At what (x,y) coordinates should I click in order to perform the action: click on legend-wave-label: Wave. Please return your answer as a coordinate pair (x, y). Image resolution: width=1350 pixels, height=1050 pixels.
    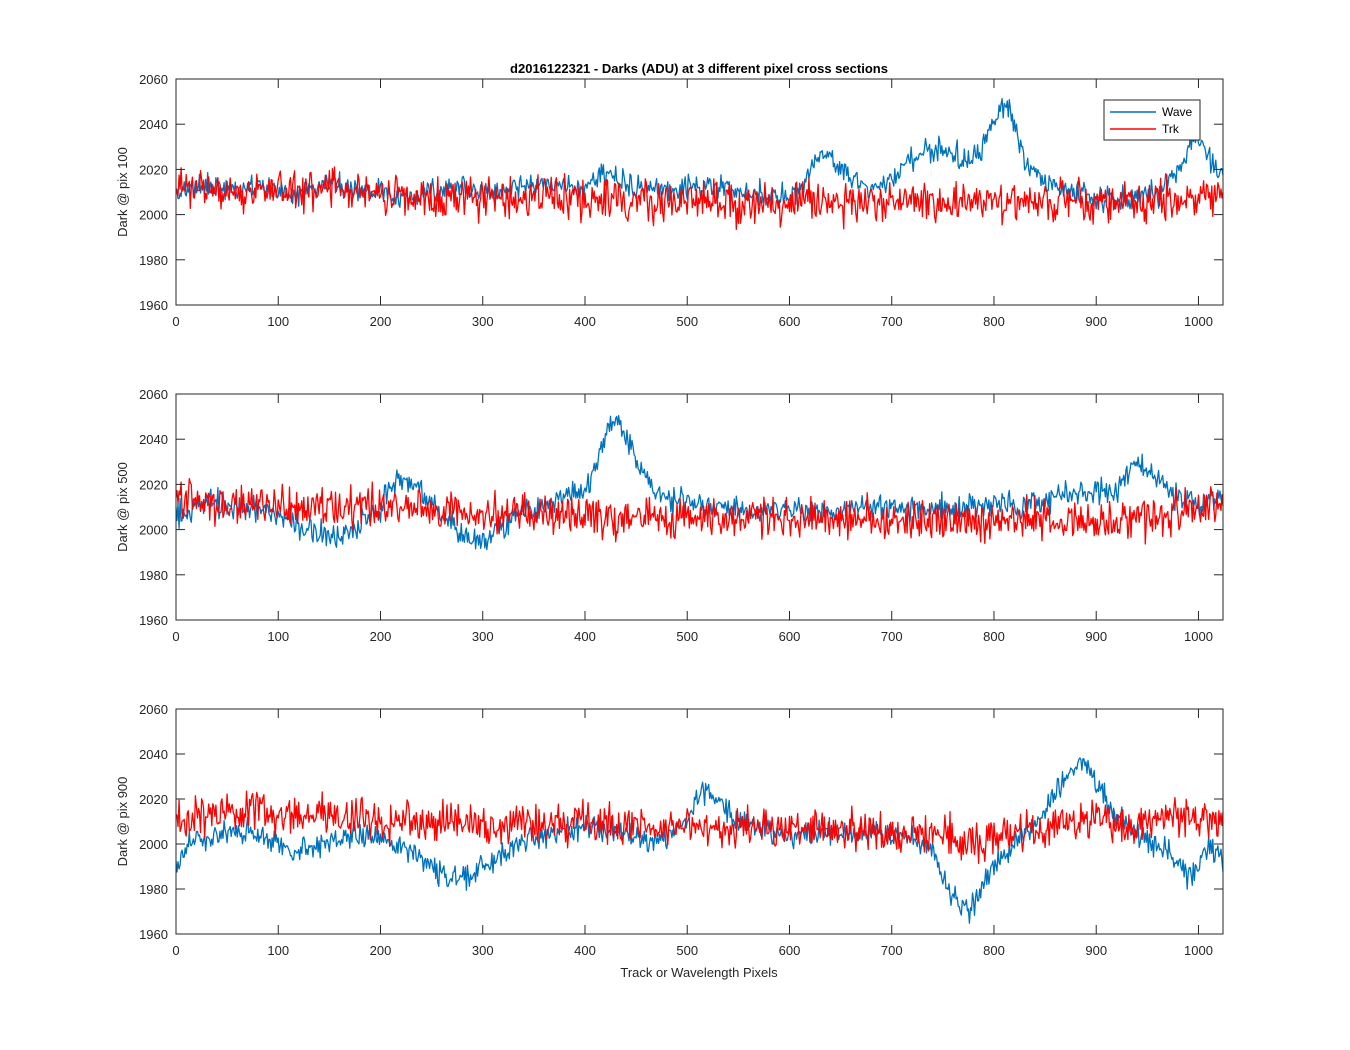
    Looking at the image, I should click on (1177, 112).